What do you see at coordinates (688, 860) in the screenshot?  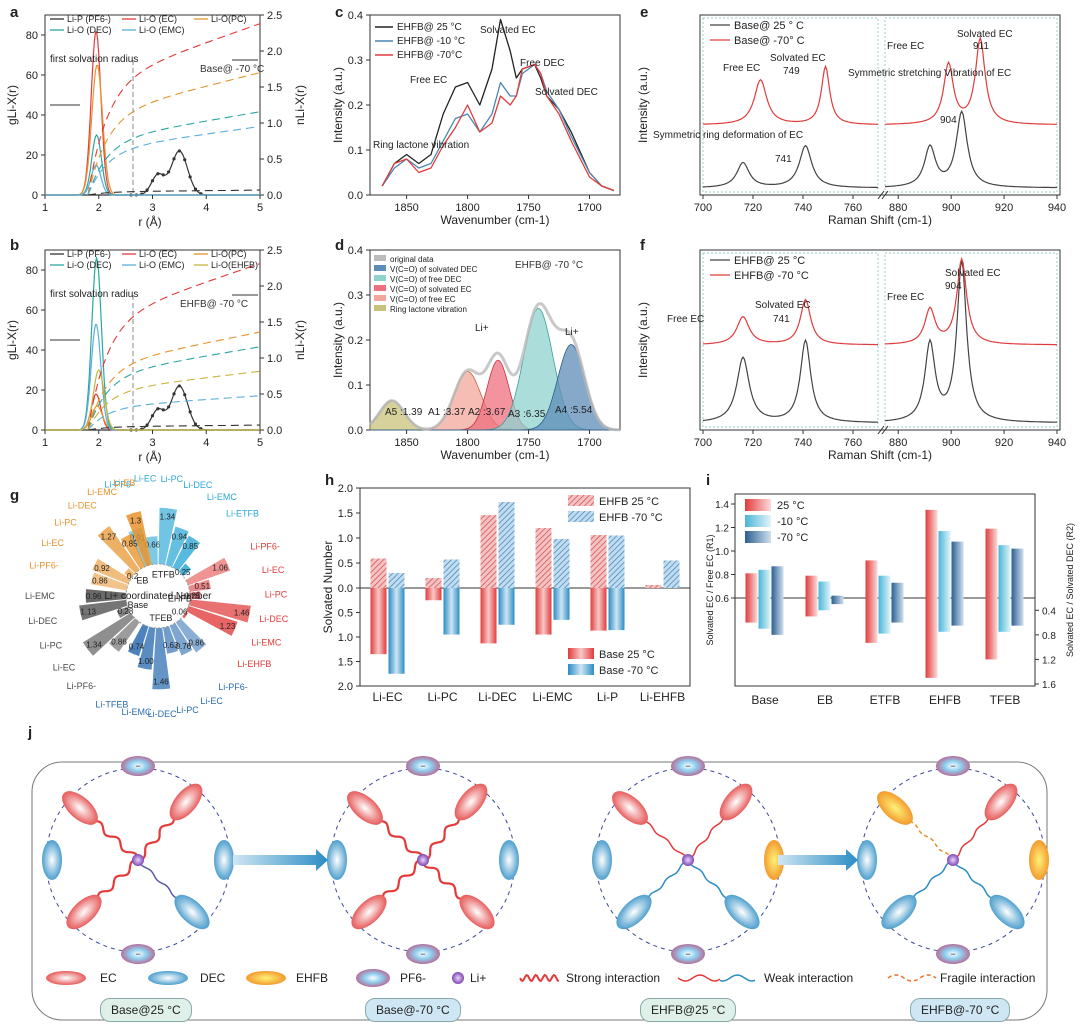 I see `li-ion-icon` at bounding box center [688, 860].